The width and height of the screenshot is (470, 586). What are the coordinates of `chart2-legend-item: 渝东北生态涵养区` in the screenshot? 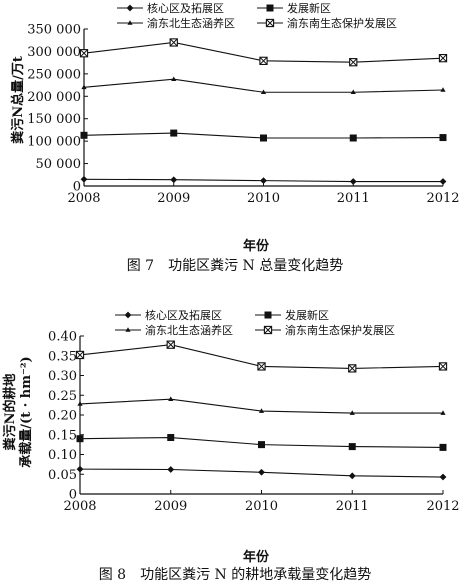 It's located at (174, 330).